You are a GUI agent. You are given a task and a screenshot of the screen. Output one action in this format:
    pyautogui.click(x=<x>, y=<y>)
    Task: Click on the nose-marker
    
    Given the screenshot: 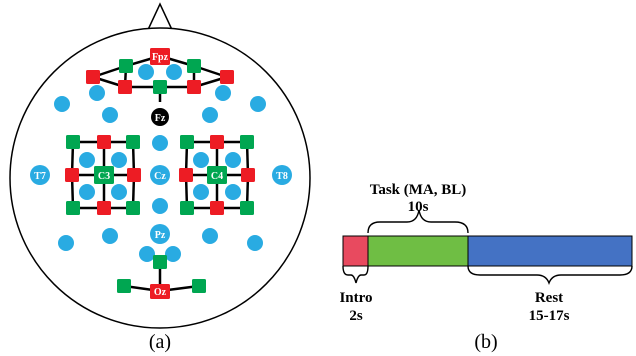 What is the action you would take?
    pyautogui.click(x=160, y=18)
    